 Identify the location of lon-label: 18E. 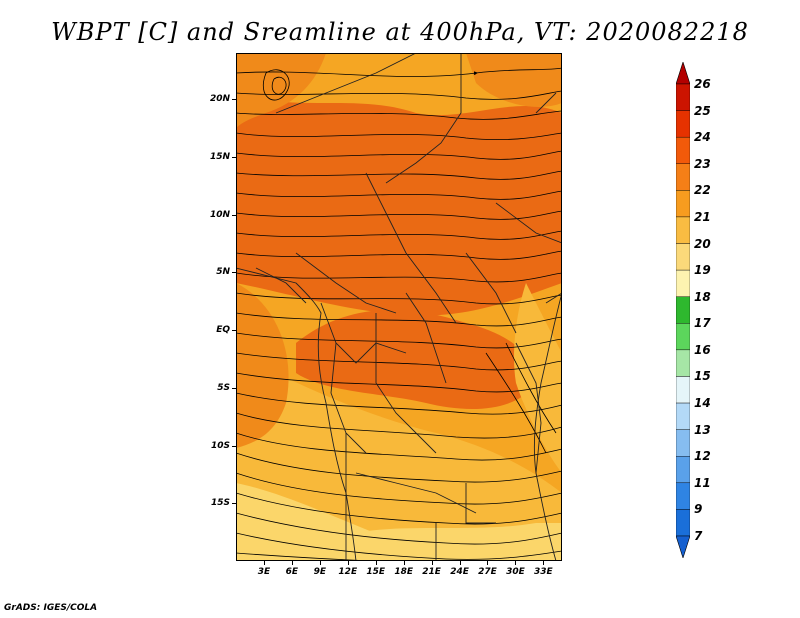
(403, 572).